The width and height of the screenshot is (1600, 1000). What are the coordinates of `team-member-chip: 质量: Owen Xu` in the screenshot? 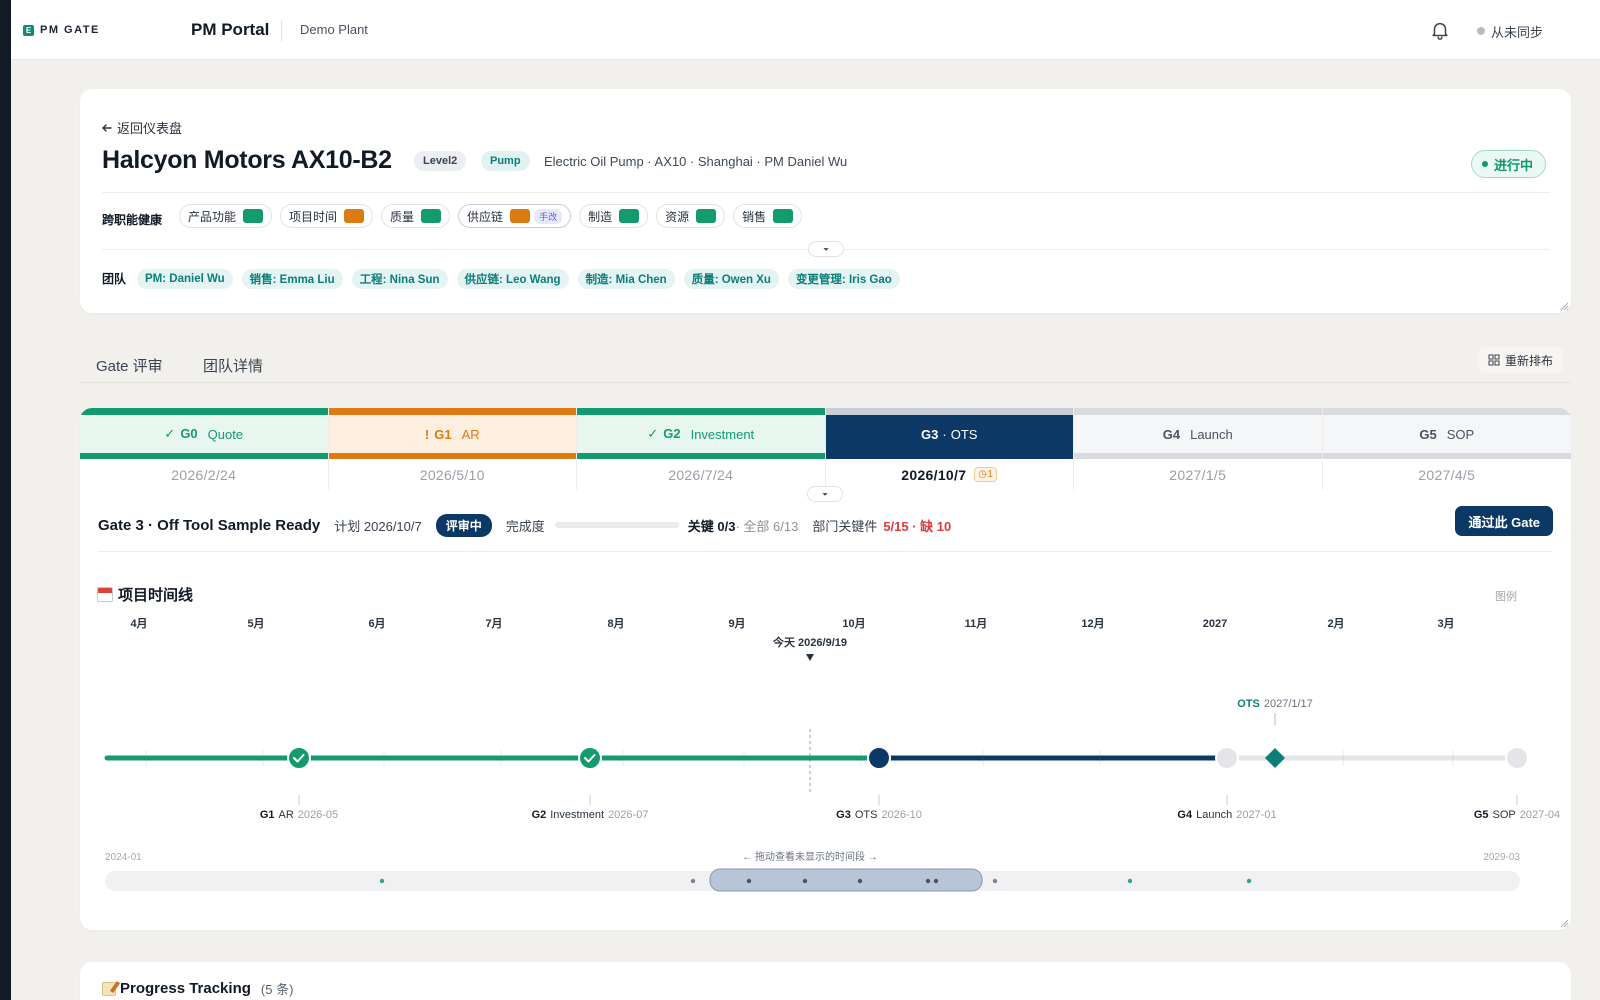 It's located at (731, 279).